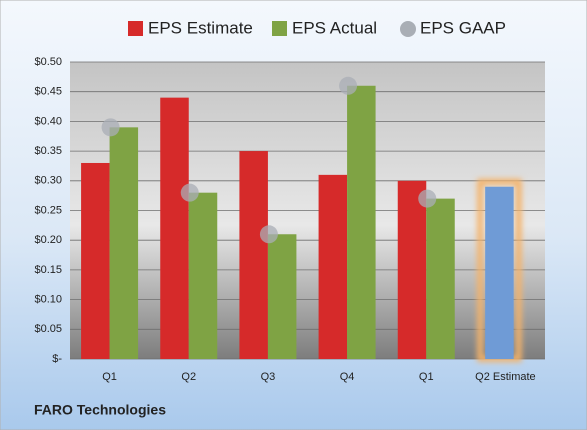 The height and width of the screenshot is (430, 587). Describe the element at coordinates (268, 377) in the screenshot. I see `x-tick-label: Q3` at that location.